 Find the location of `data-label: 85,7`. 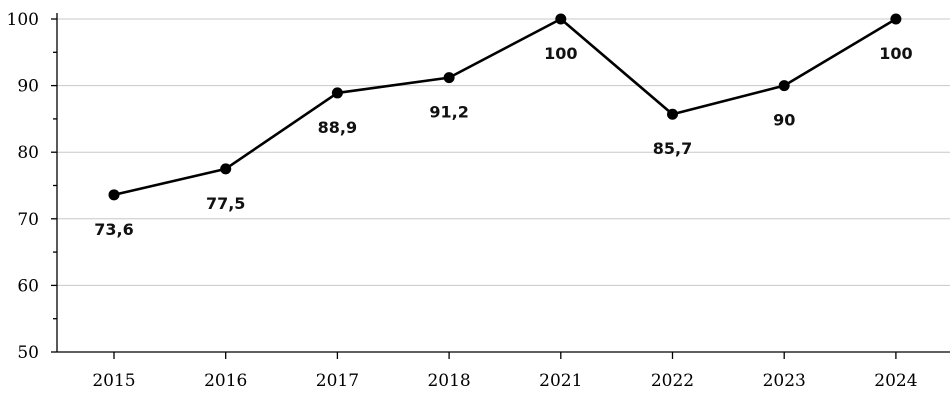

data-label: 85,7 is located at coordinates (672, 148).